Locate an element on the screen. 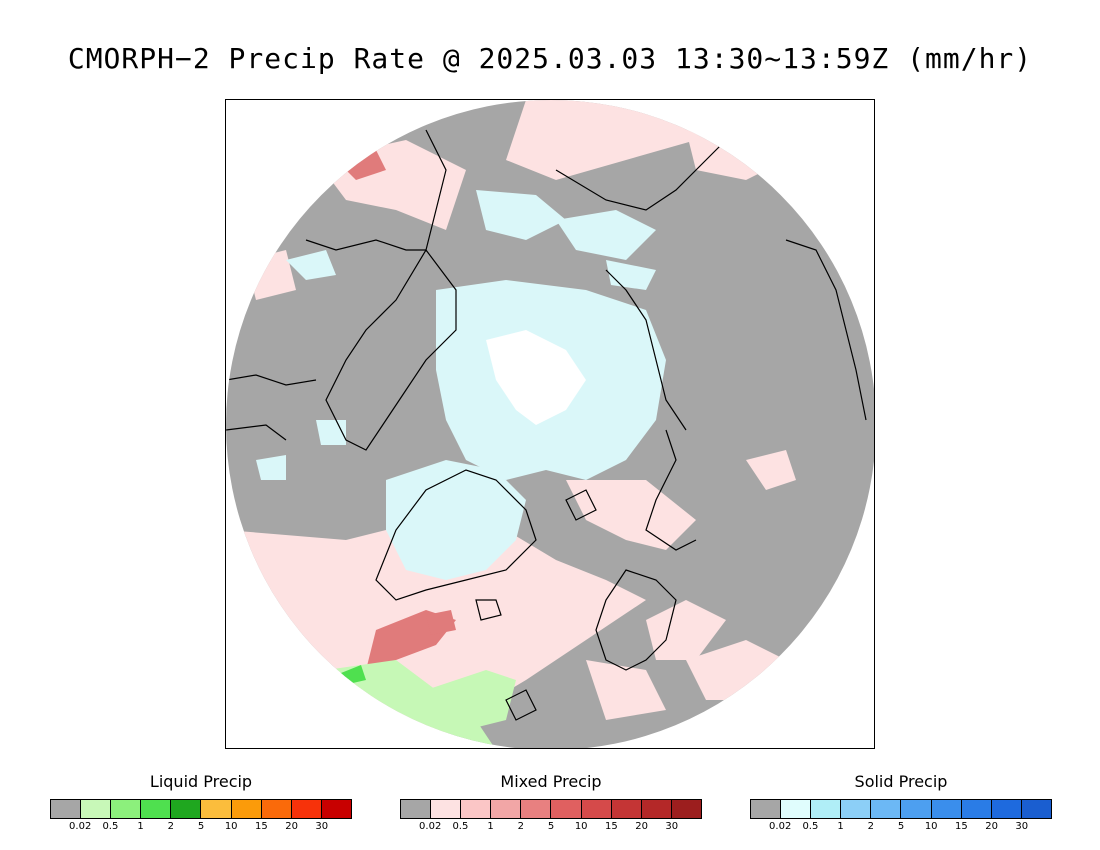 Image resolution: width=1100 pixels, height=850 pixels. legend-title: Liquid Precip is located at coordinates (201, 781).